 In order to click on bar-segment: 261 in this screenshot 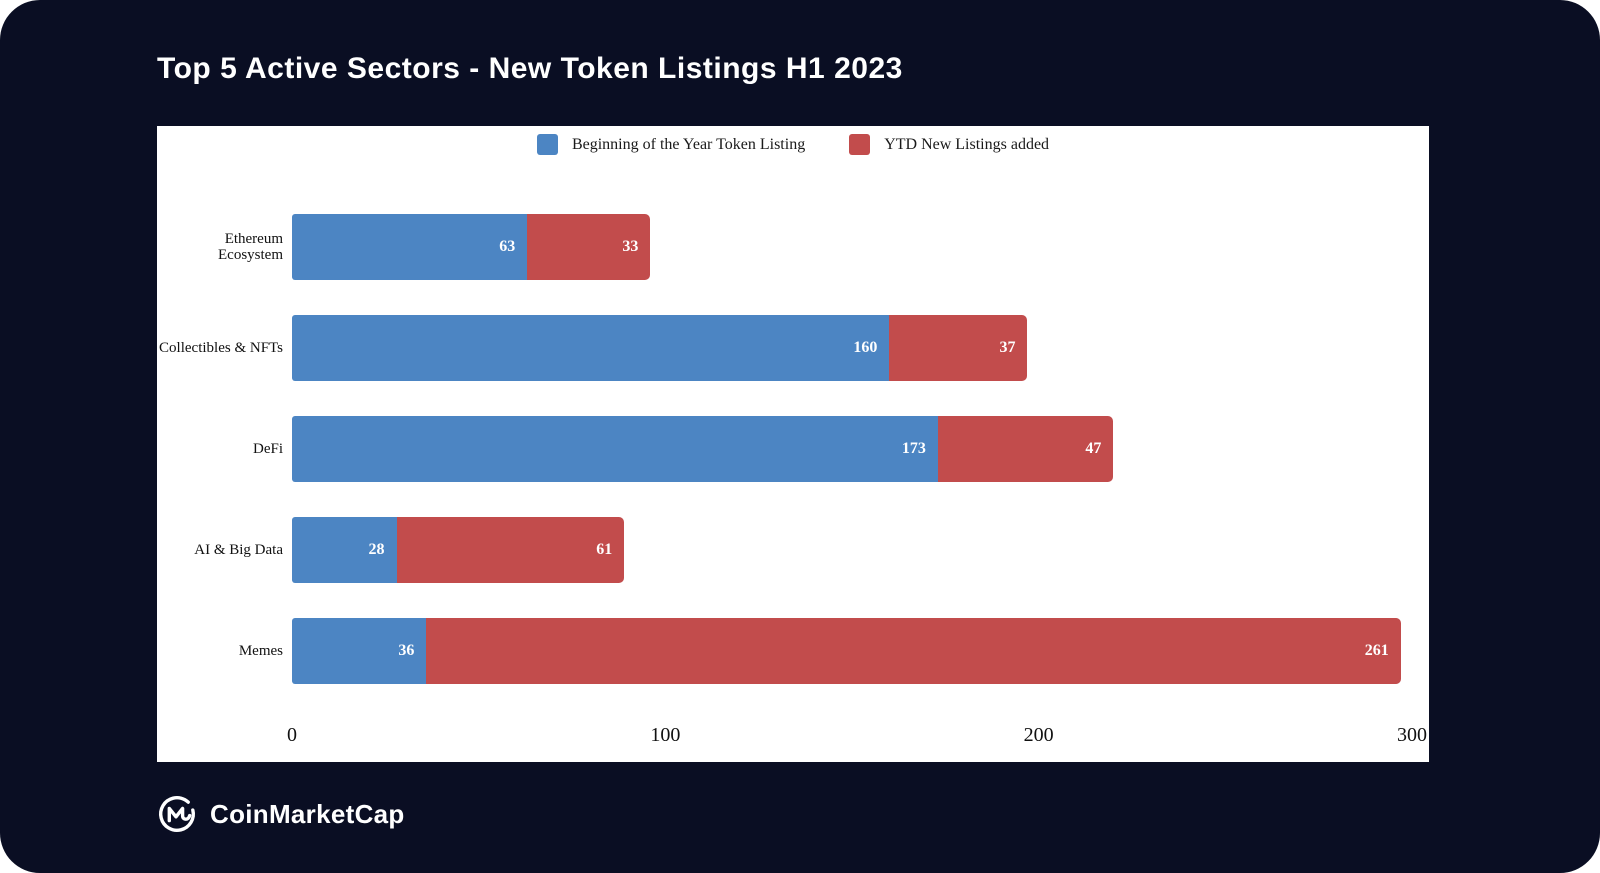, I will do `click(913, 651)`.